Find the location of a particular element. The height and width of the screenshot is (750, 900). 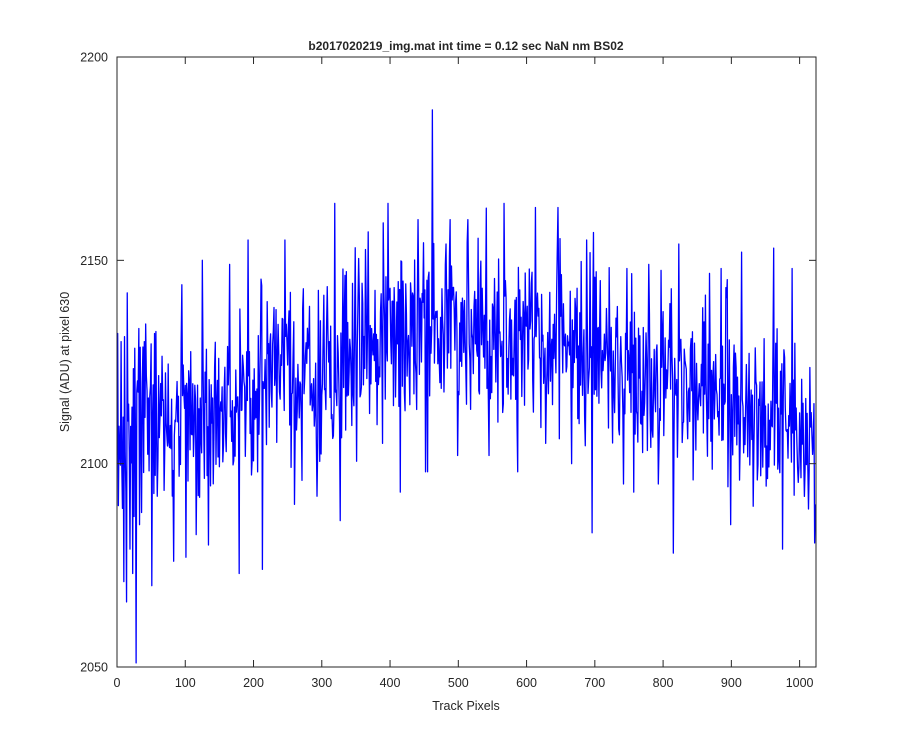

y-tick-label: 2200 is located at coordinates (94, 58).